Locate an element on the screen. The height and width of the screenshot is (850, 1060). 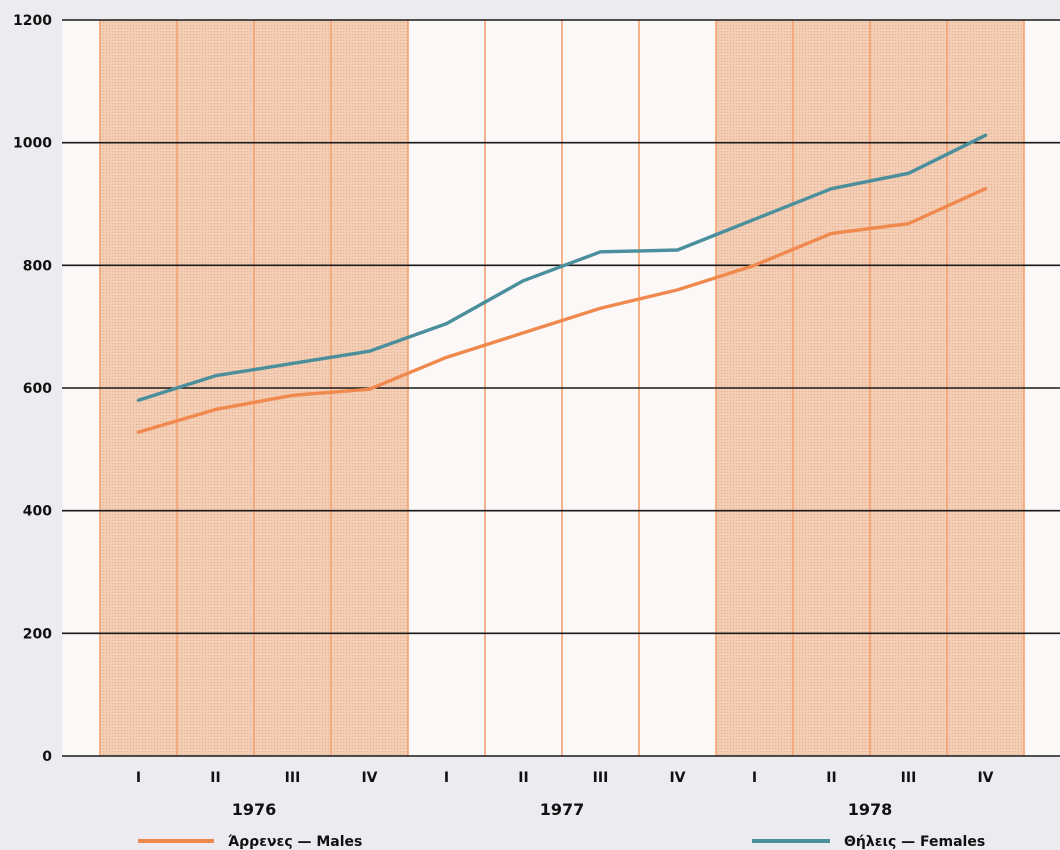
year-label-1977: 1977 is located at coordinates (562, 809).